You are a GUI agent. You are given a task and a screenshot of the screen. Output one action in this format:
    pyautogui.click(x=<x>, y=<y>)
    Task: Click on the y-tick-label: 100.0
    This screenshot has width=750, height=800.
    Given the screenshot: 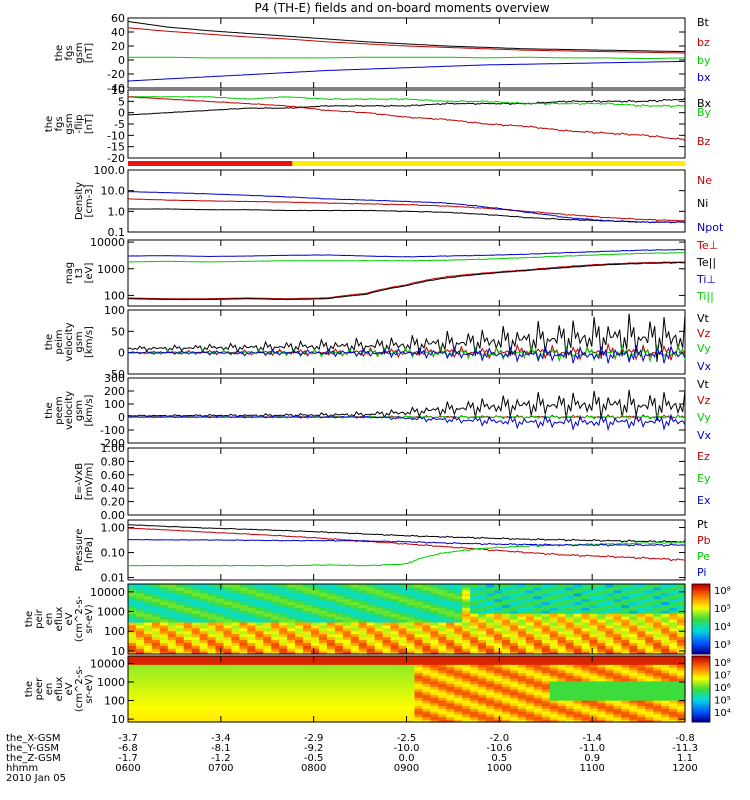 What is the action you would take?
    pyautogui.click(x=110, y=170)
    